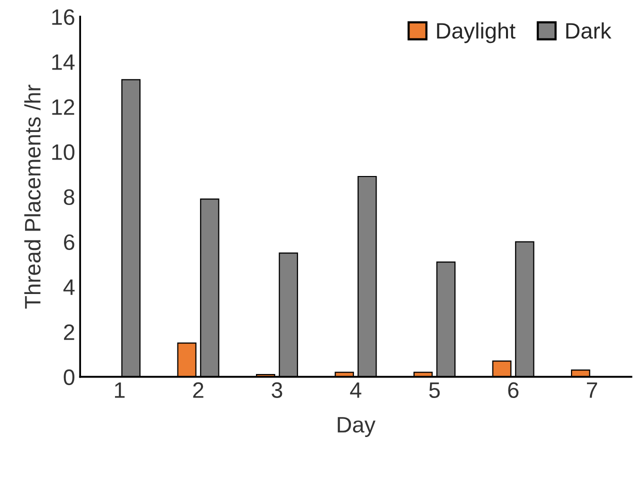 Image resolution: width=641 pixels, height=477 pixels. I want to click on y-tick-label: 10, so click(63, 152).